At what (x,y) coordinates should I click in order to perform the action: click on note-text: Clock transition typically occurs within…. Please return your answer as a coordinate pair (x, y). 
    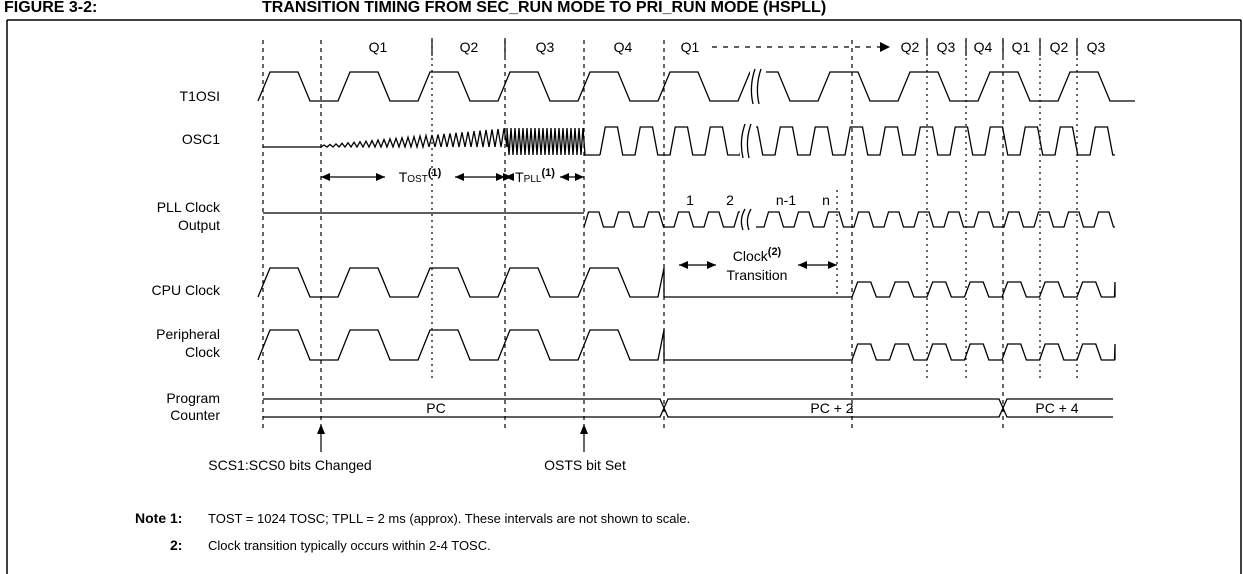
    Looking at the image, I should click on (349, 545).